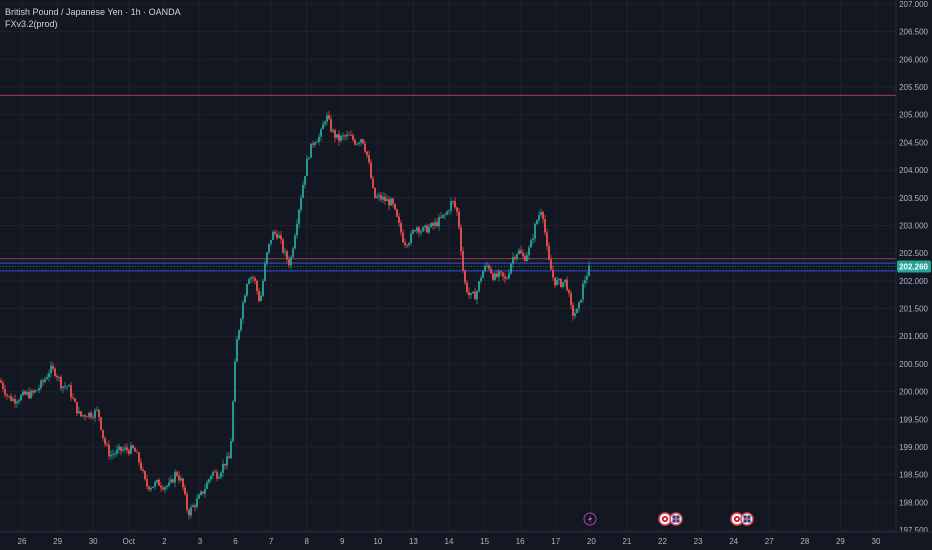  What do you see at coordinates (484, 541) in the screenshot?
I see `time-tick-label: 15` at bounding box center [484, 541].